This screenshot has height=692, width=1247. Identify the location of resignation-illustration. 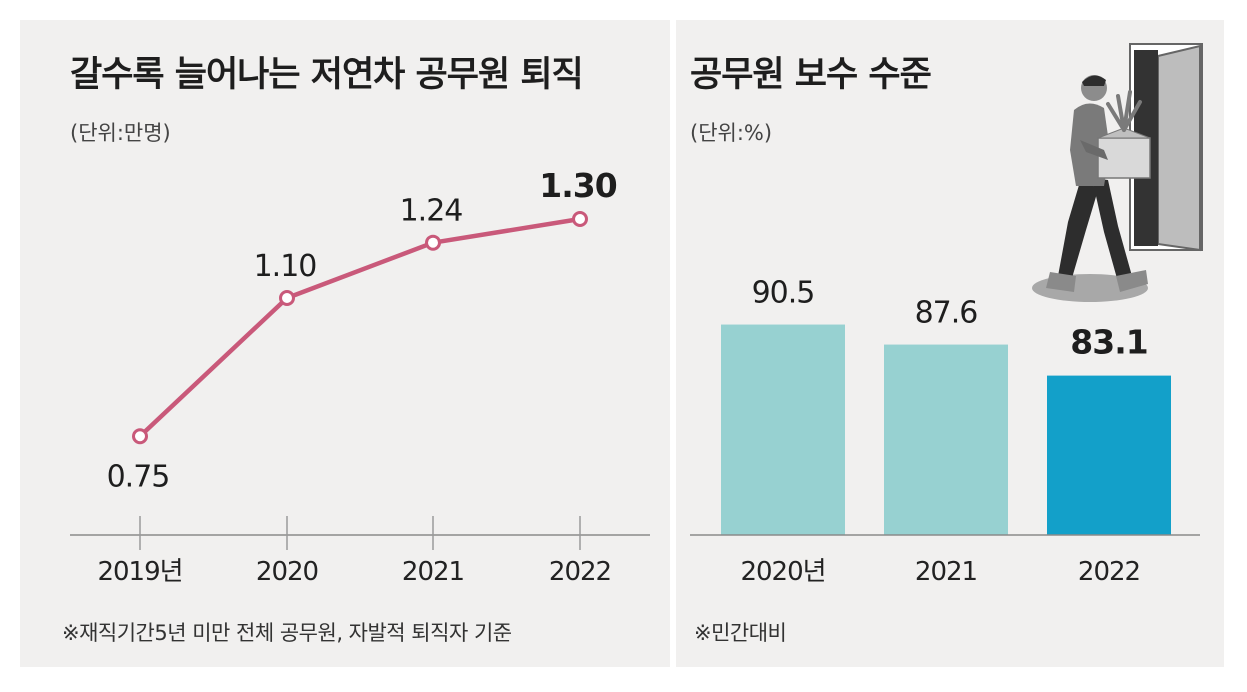
(1117, 172).